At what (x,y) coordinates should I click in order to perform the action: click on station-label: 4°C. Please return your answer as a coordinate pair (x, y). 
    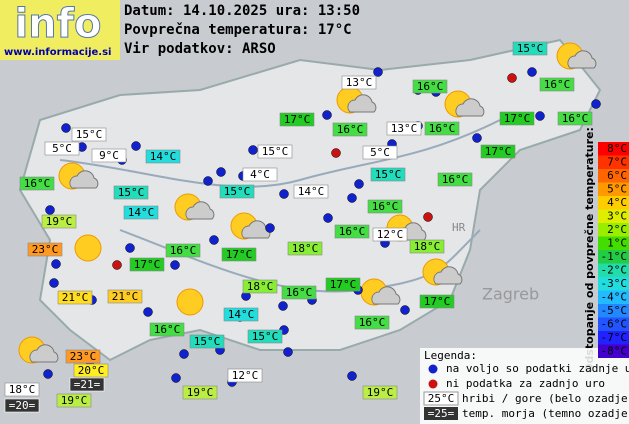
    Looking at the image, I should click on (260, 174).